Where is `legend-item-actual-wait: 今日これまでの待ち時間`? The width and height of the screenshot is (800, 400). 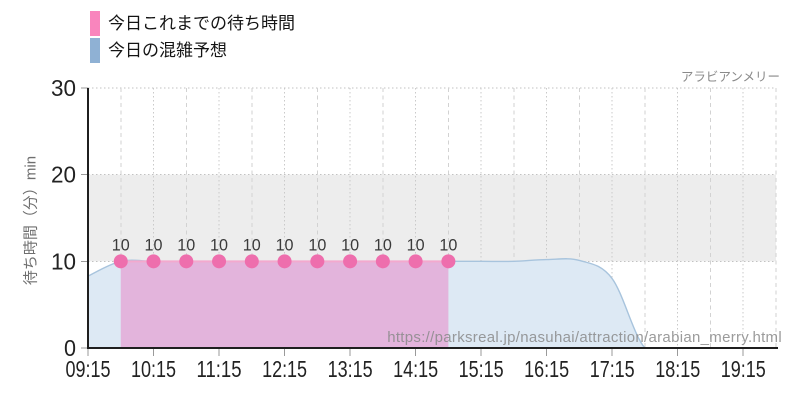 legend-item-actual-wait: 今日これまでの待ち時間 is located at coordinates (192, 23).